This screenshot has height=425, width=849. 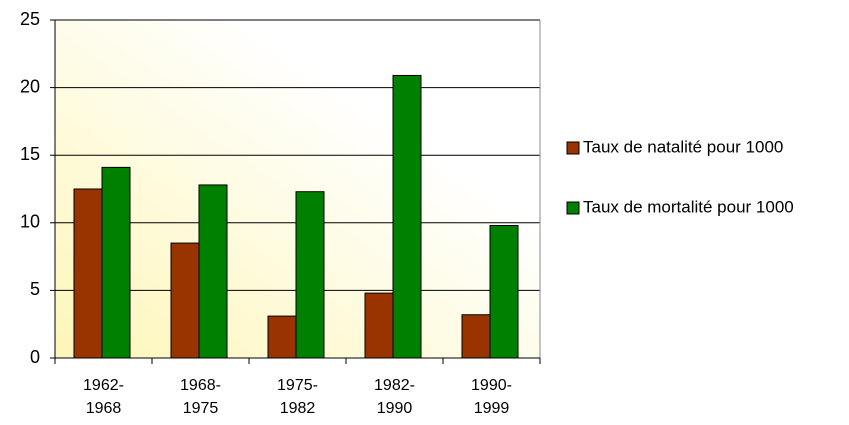 What do you see at coordinates (394, 397) in the screenshot?
I see `x-tick-label: 1982- 1990` at bounding box center [394, 397].